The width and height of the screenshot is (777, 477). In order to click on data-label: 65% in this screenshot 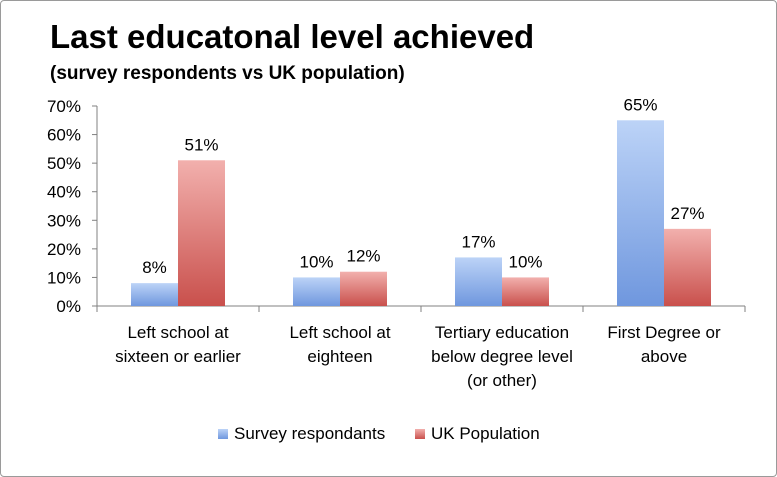, I will do `click(640, 104)`.